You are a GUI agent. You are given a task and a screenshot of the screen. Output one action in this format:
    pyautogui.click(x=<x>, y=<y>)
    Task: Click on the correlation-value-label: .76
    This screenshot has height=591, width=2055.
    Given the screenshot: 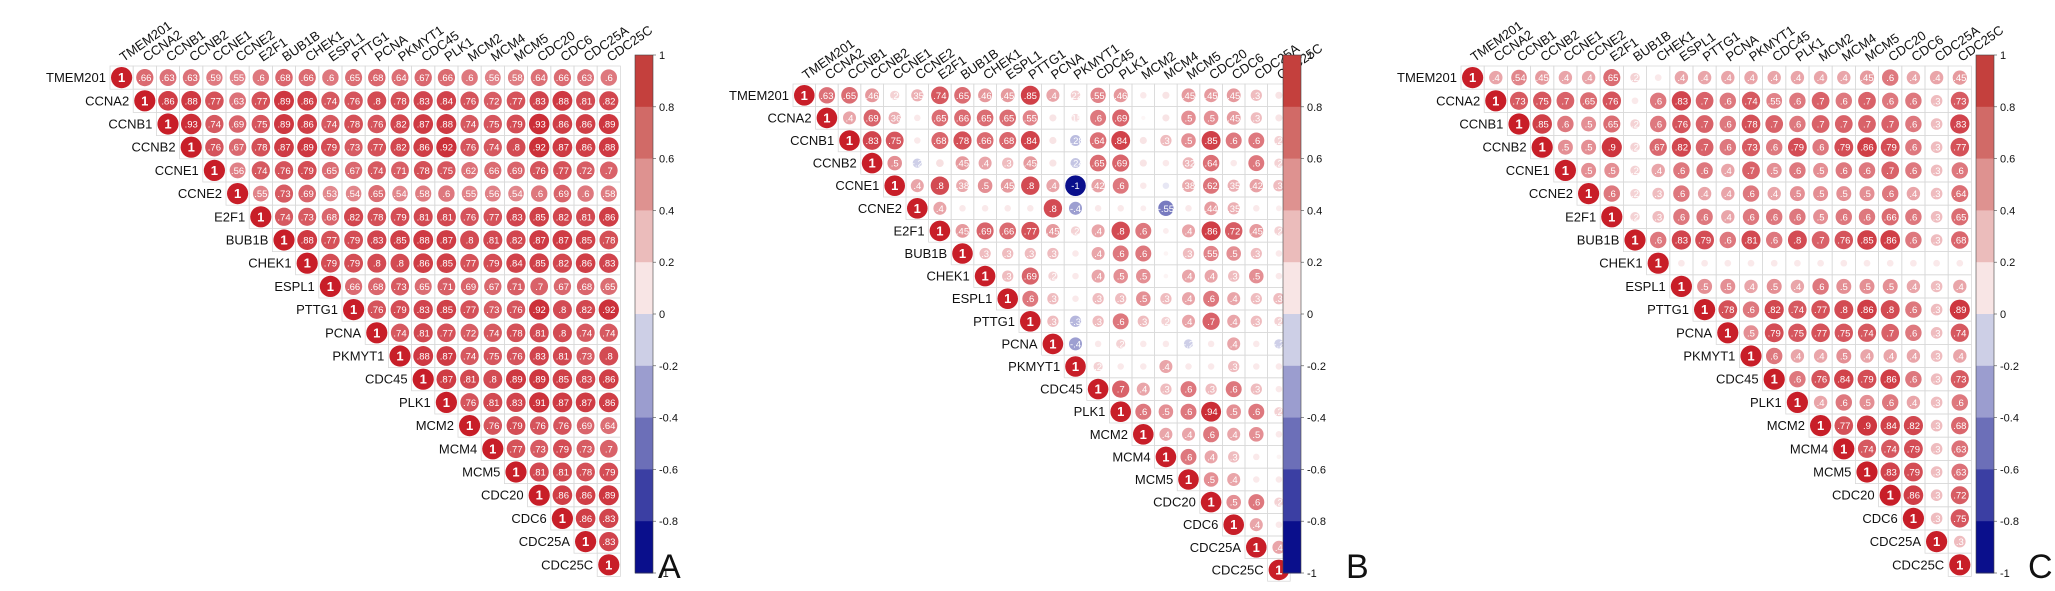 What is the action you would take?
    pyautogui.click(x=469, y=101)
    